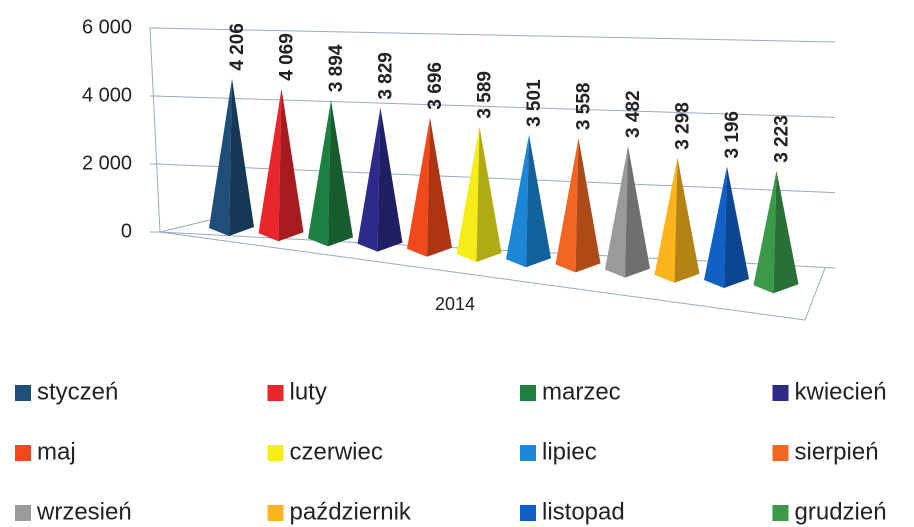 The height and width of the screenshot is (527, 914). Describe the element at coordinates (455, 304) in the screenshot. I see `x-tick-label: 2014` at that location.